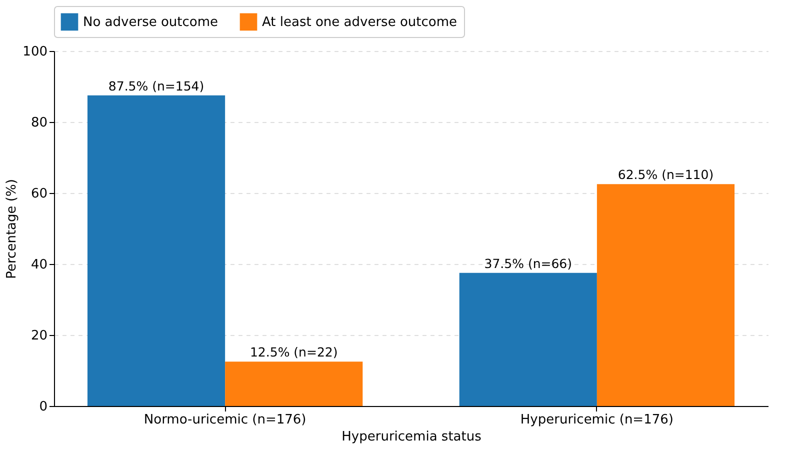 This screenshot has width=790, height=469. What do you see at coordinates (43, 407) in the screenshot?
I see `y-tick-label: 0` at bounding box center [43, 407].